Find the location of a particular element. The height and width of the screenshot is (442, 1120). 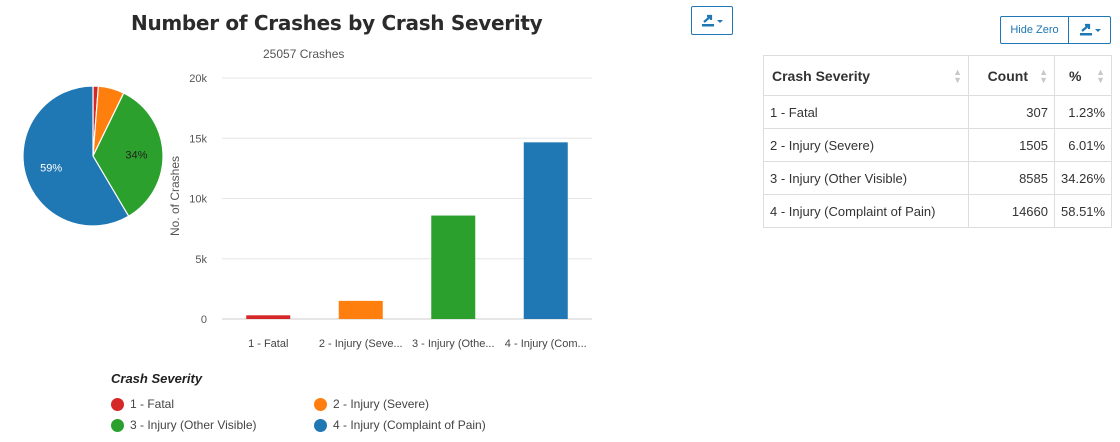

bar-y-ticks: 0 5k 10k 15k 20k is located at coordinates (198, 199).